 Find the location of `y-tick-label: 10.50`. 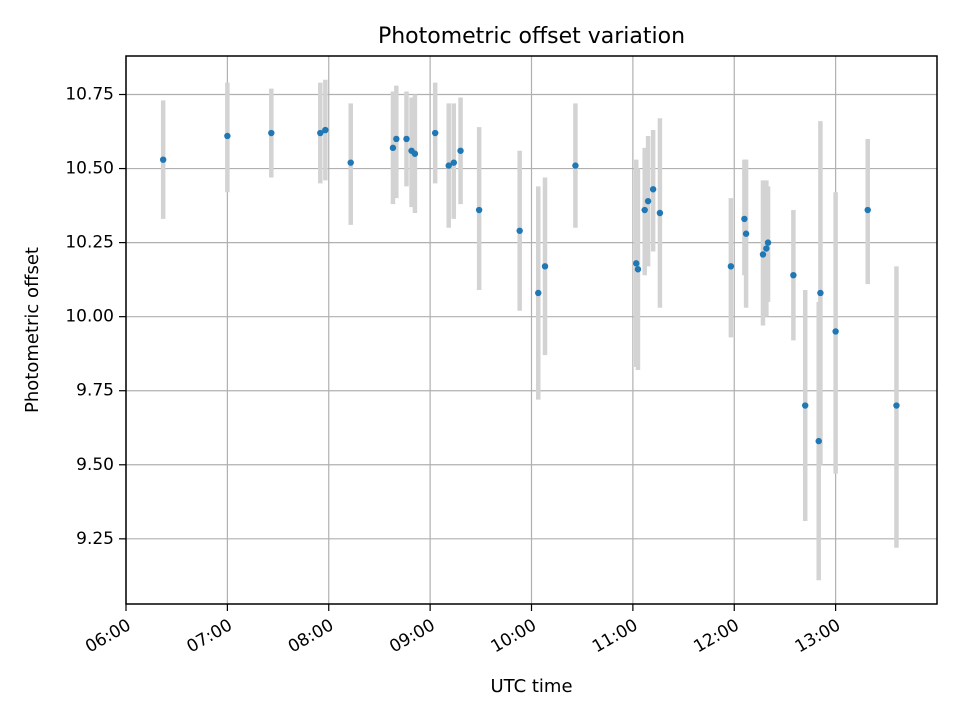

y-tick-label: 10.50 is located at coordinates (89, 169).